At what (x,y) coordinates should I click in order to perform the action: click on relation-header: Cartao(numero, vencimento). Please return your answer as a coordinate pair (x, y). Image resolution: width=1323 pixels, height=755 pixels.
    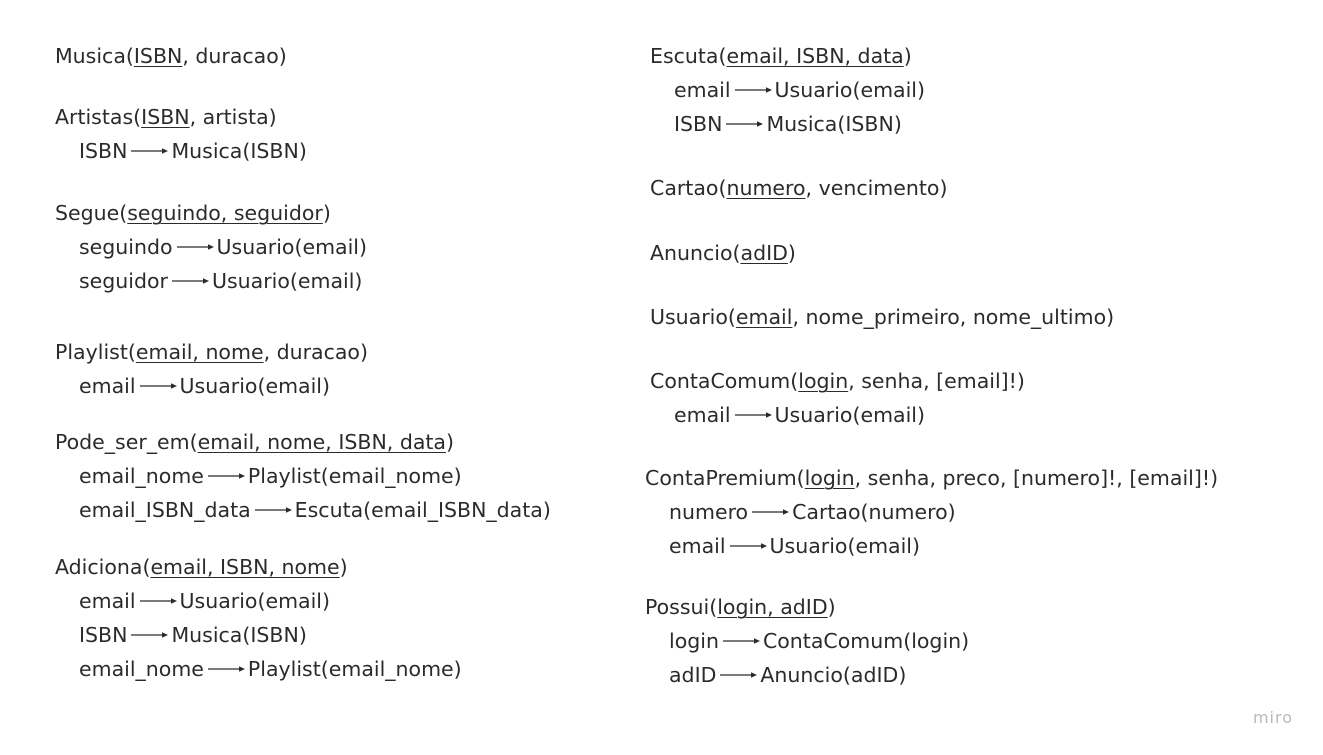
    Looking at the image, I should click on (798, 188).